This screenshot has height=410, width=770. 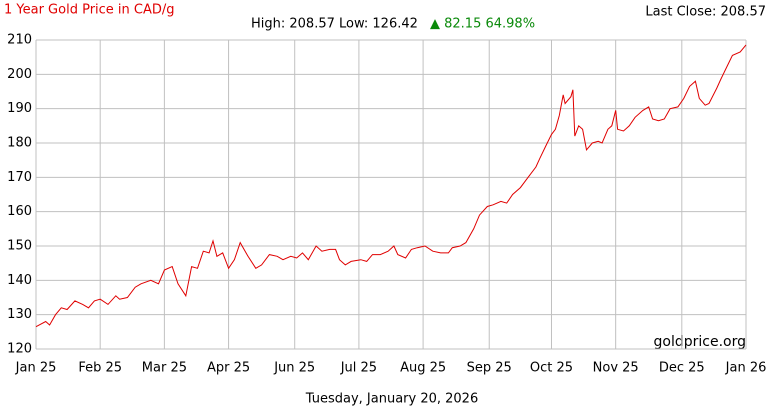 What do you see at coordinates (19, 246) in the screenshot?
I see `y-tick-label: 150` at bounding box center [19, 246].